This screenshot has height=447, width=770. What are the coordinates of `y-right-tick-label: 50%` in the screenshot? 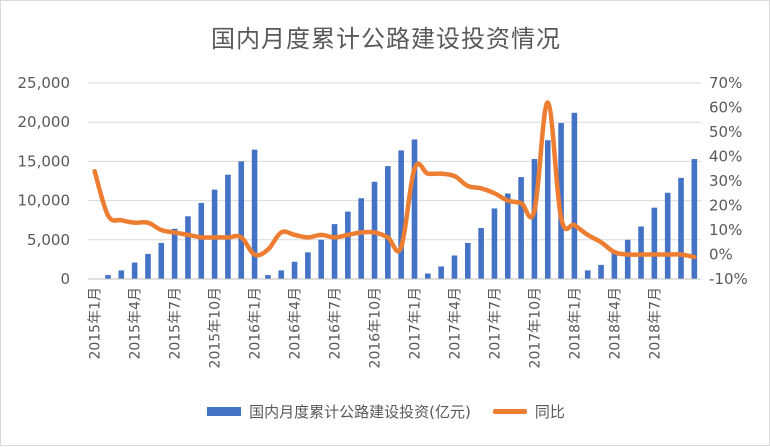 It's located at (725, 132).